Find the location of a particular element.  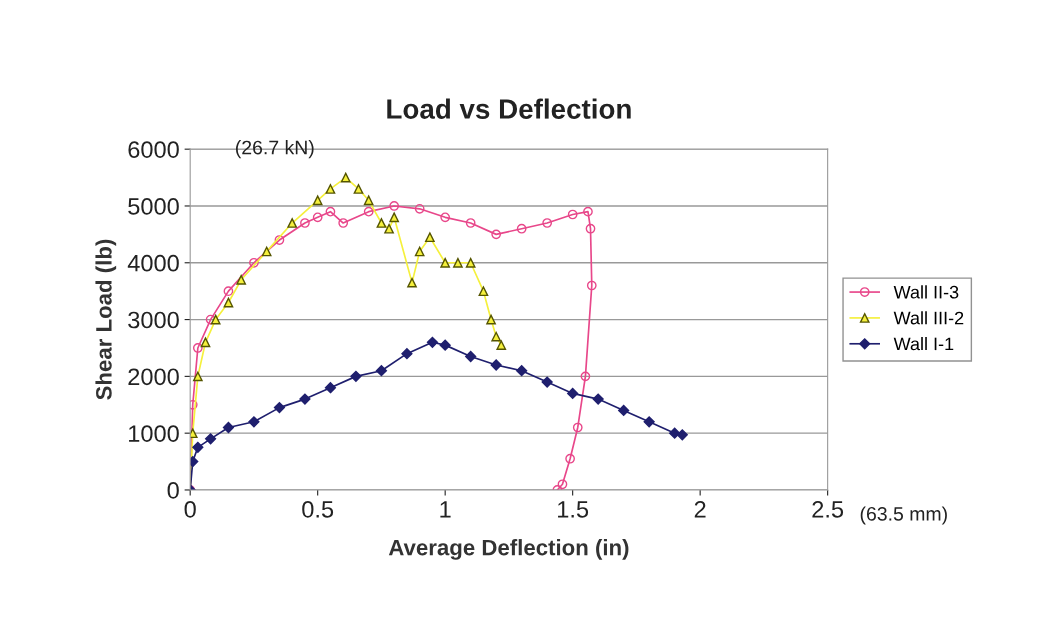

x-tick-label: 0 is located at coordinates (190, 509).